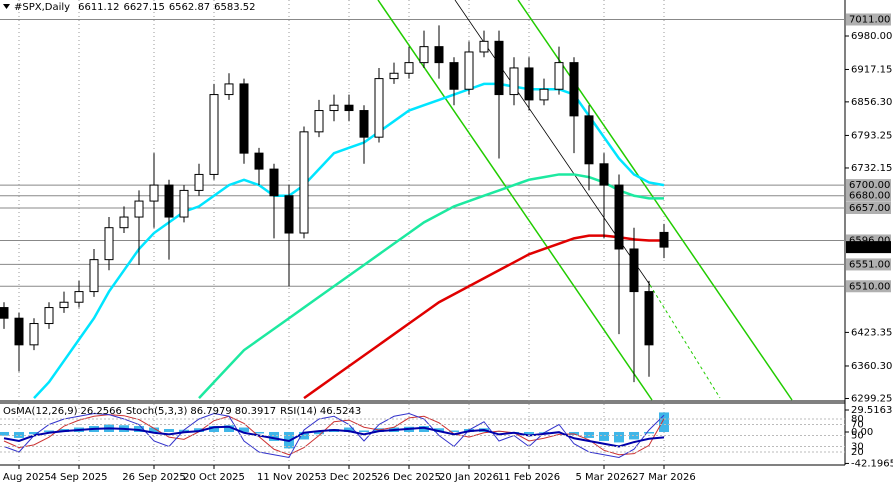  I want to click on stoch-main, so click(334, 435).